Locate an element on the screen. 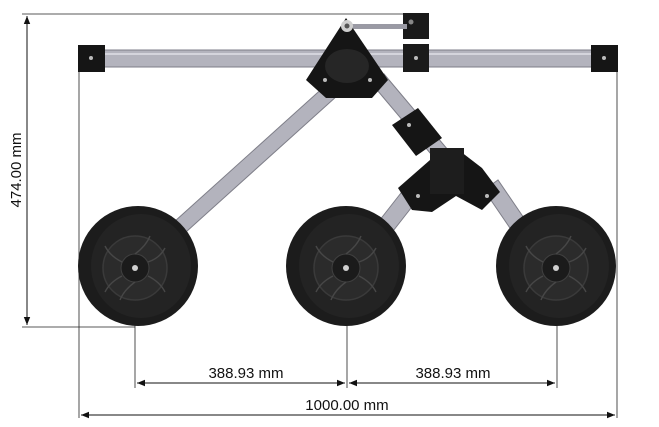 This screenshot has height=427, width=659. upper-mount-block is located at coordinates (390, 42).